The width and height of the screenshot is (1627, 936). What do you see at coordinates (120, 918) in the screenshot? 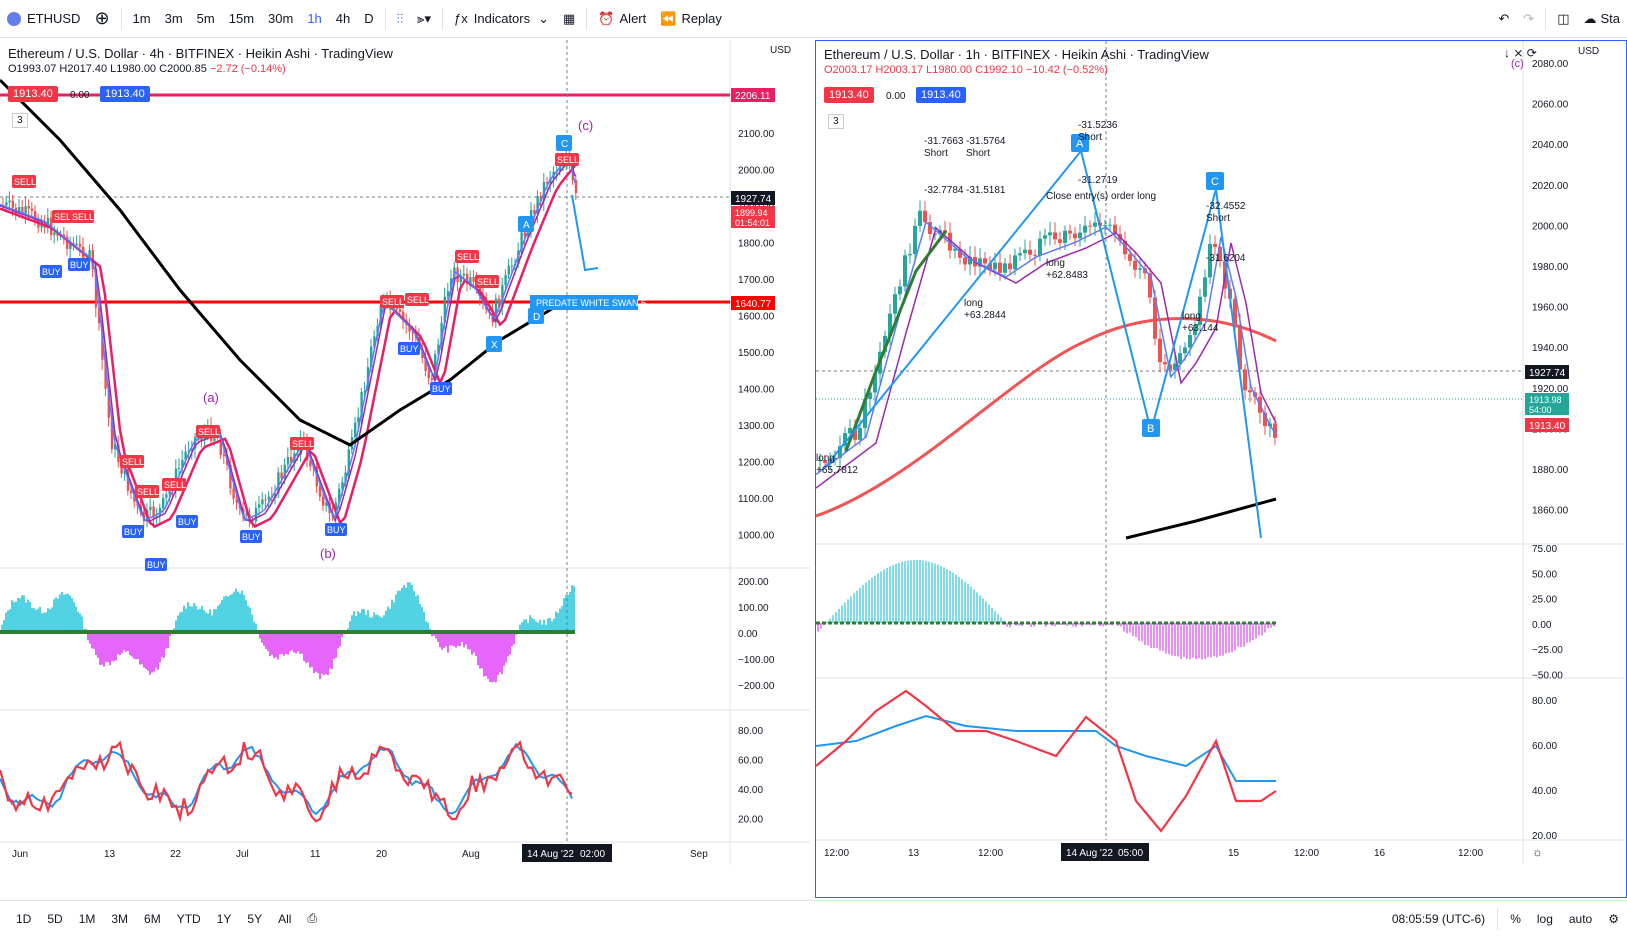
I see `range-3m: 3M` at bounding box center [120, 918].